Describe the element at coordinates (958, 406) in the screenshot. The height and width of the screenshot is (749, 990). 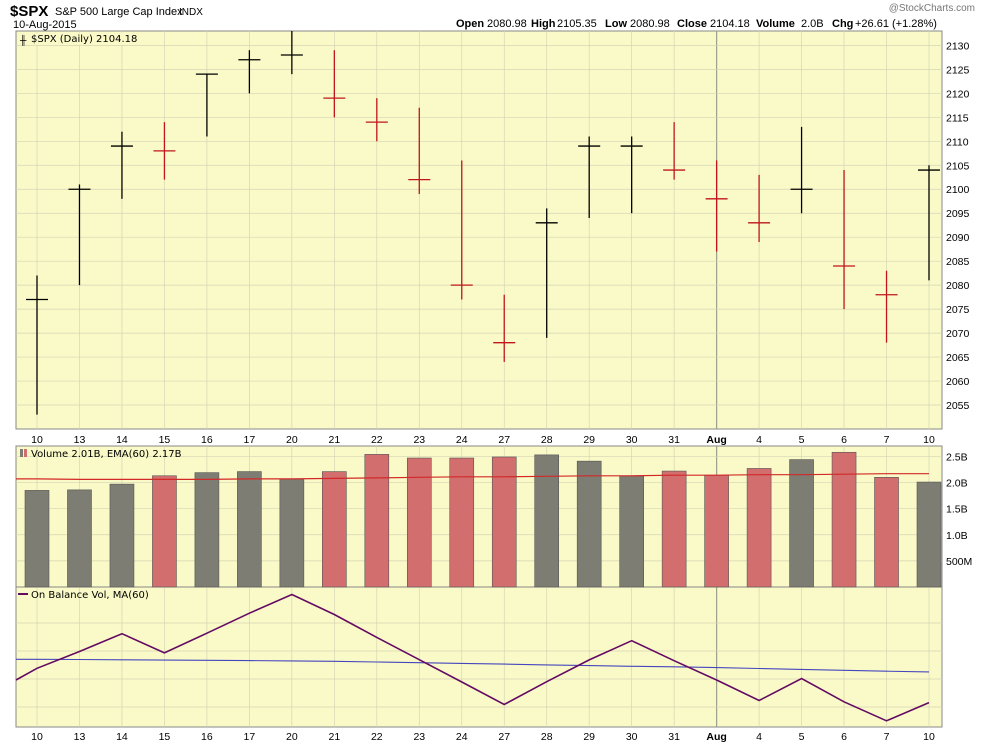
I see `y-tick-label: 2055` at that location.